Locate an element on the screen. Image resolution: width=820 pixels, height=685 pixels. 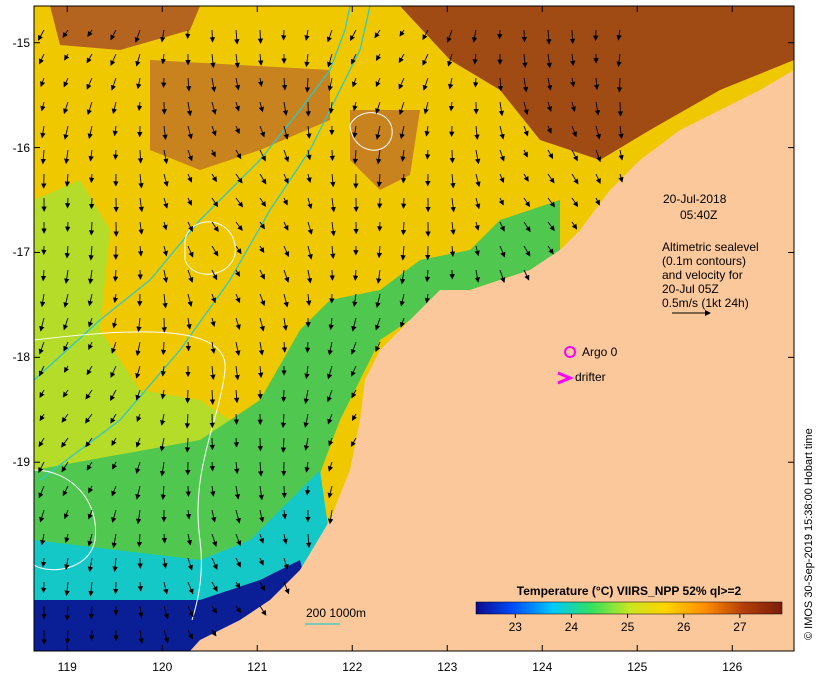
drifter-label: drifter is located at coordinates (590, 377).